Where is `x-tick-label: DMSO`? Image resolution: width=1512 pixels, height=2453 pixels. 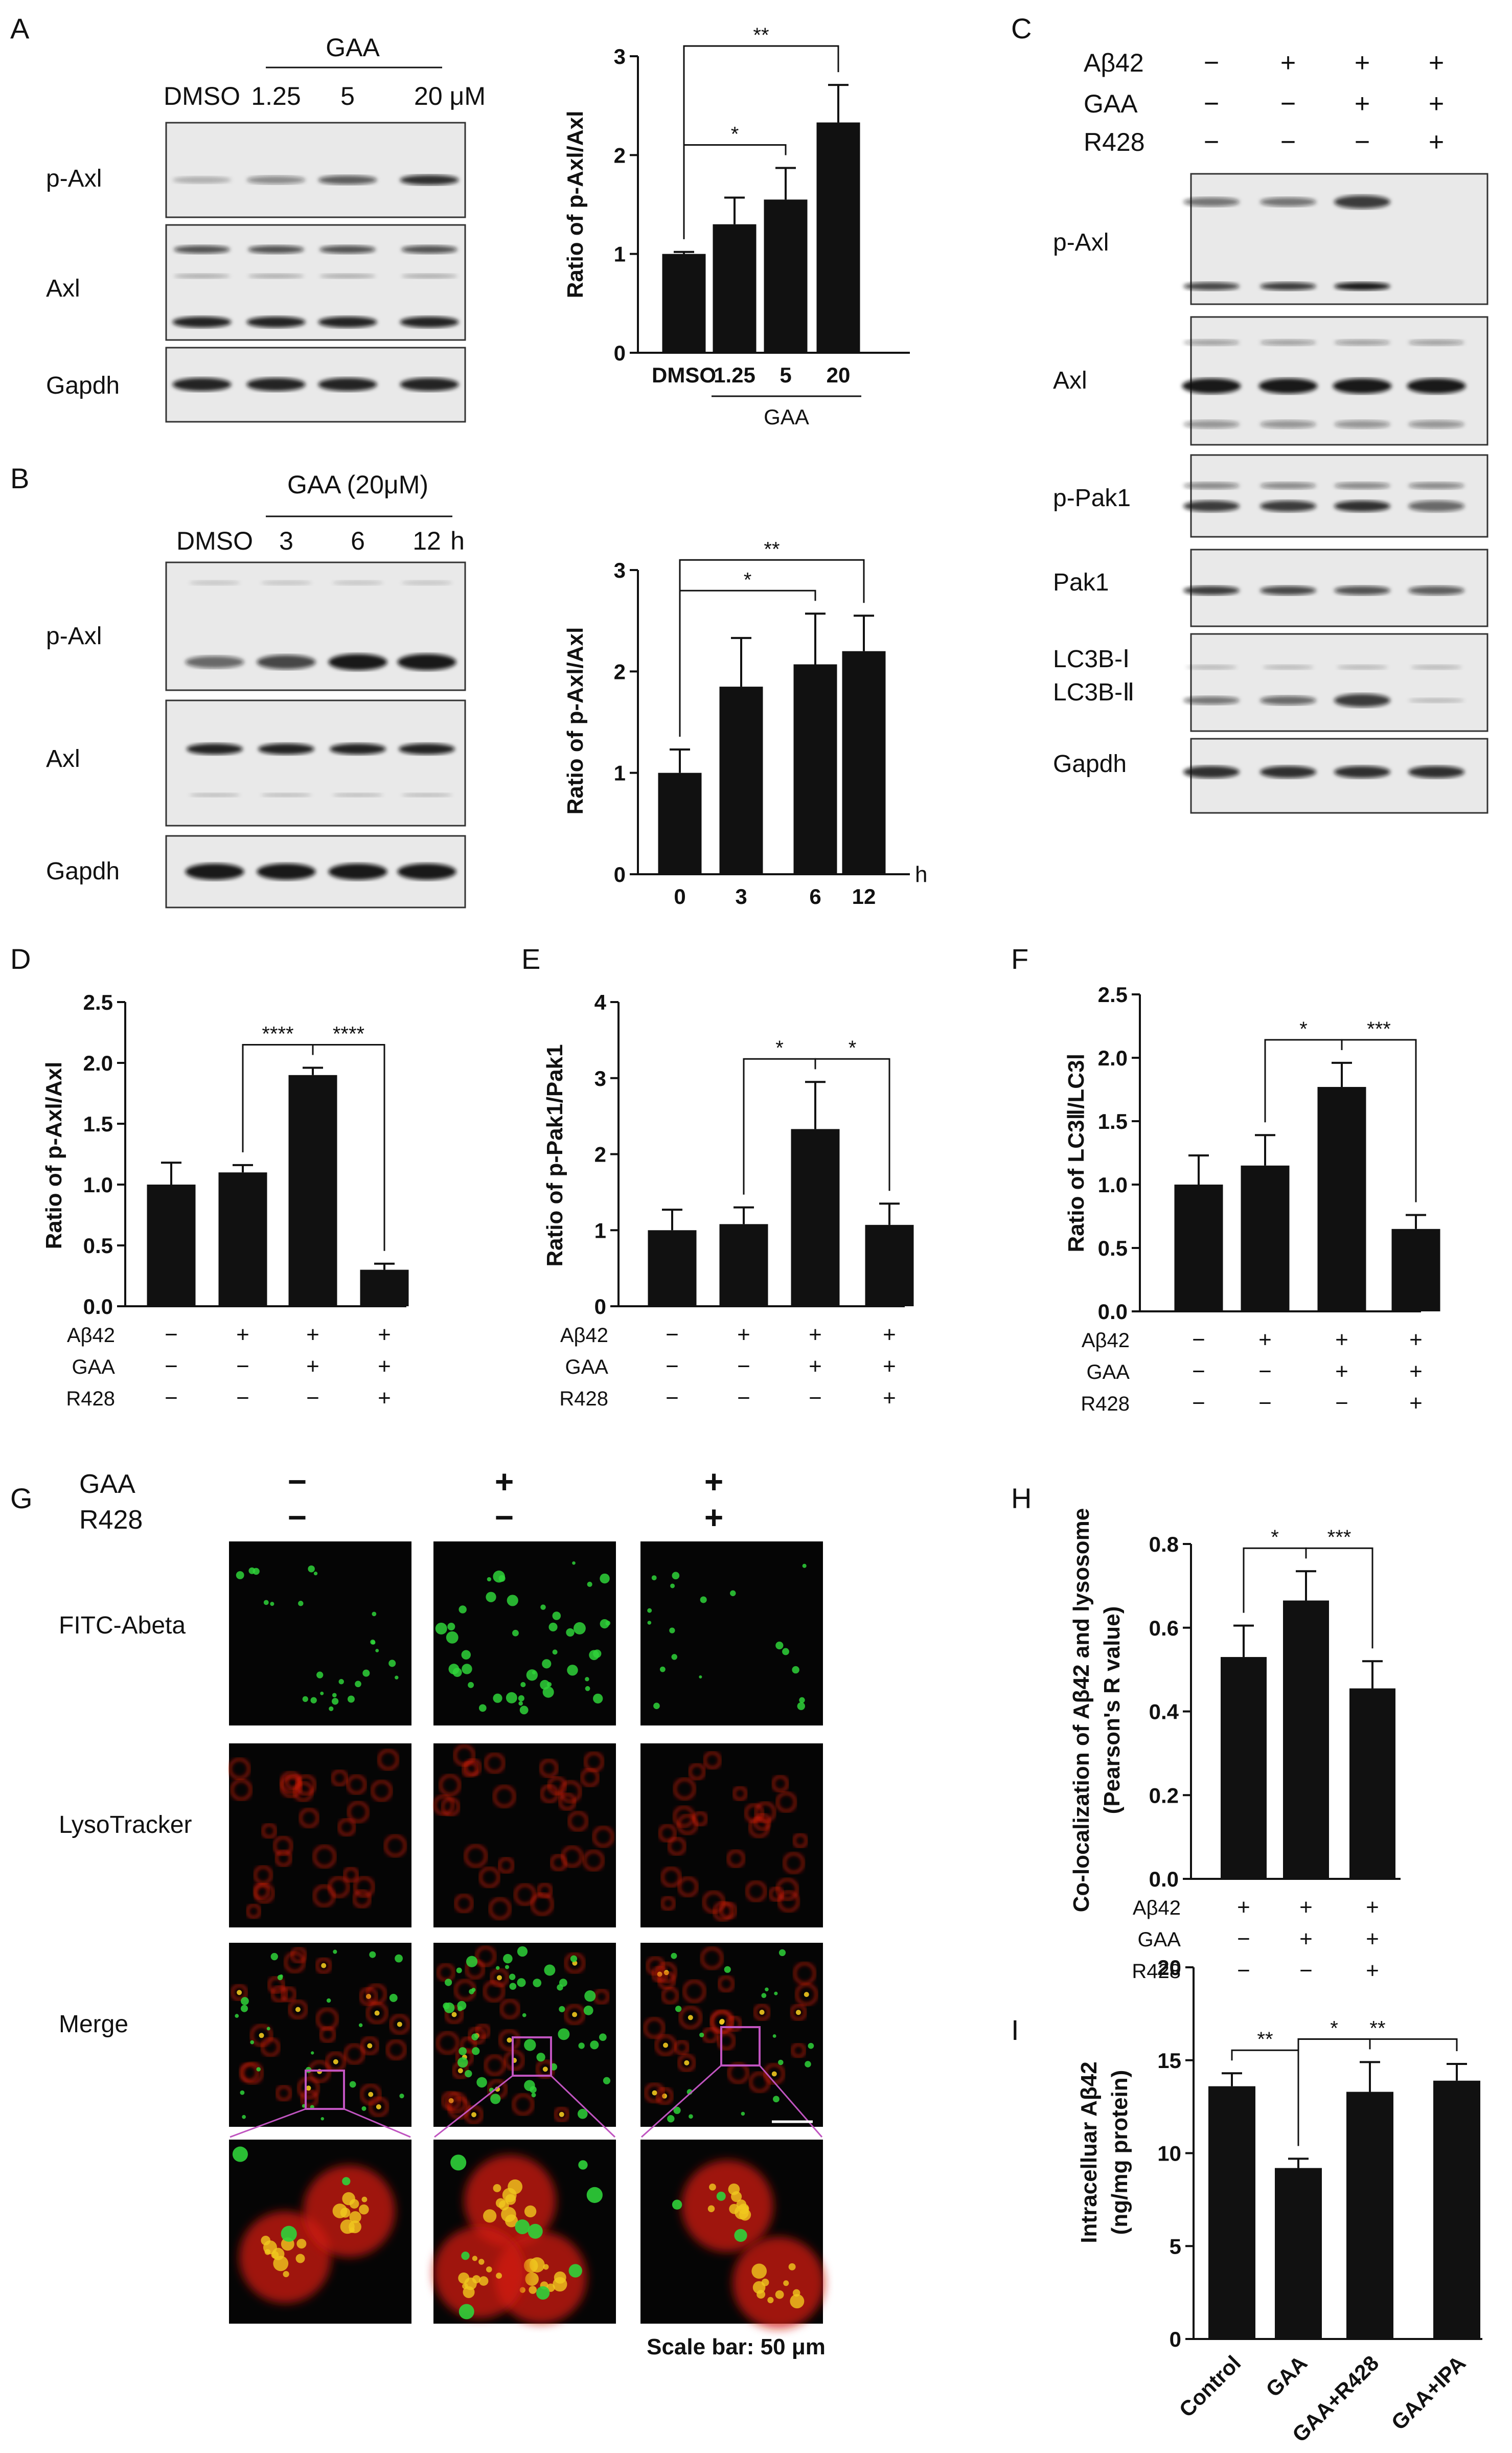 x-tick-label: DMSO is located at coordinates (684, 375).